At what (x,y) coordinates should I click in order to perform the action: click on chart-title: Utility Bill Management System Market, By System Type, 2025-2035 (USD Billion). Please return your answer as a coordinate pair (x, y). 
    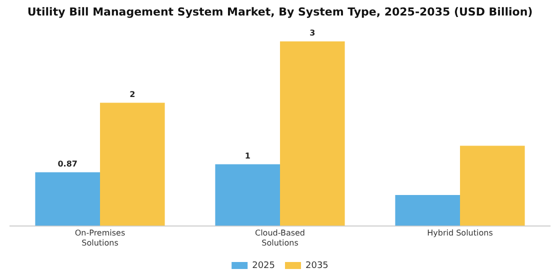
    Looking at the image, I should click on (280, 11).